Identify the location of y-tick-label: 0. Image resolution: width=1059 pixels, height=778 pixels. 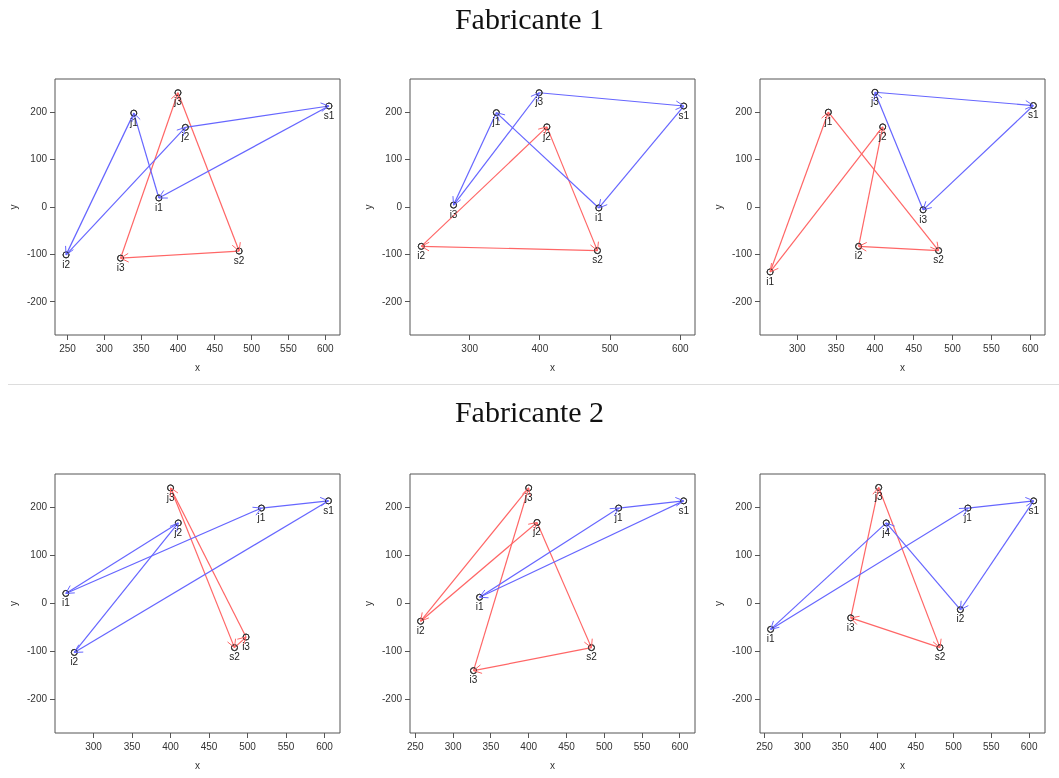
(399, 206).